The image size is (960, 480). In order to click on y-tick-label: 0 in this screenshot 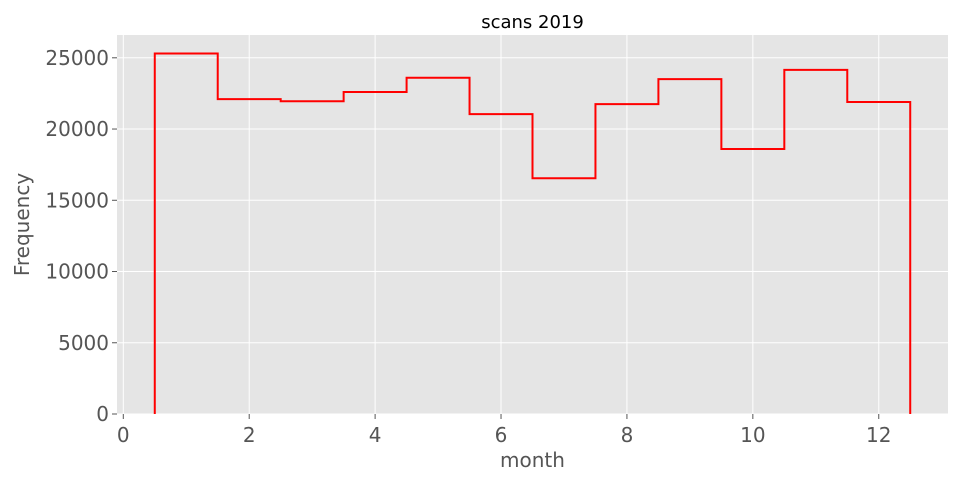, I will do `click(102, 414)`.